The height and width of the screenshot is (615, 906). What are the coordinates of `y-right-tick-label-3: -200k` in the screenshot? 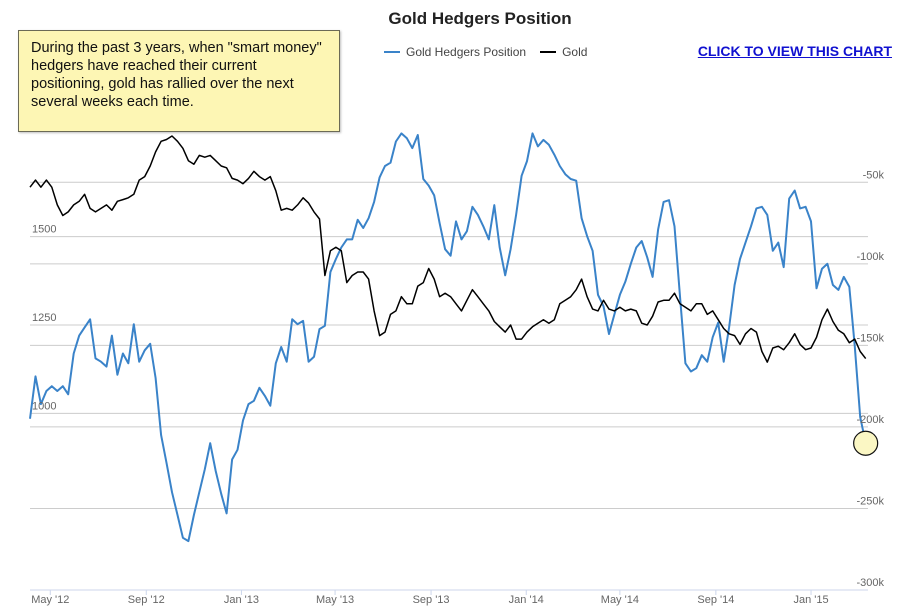 It's located at (870, 420).